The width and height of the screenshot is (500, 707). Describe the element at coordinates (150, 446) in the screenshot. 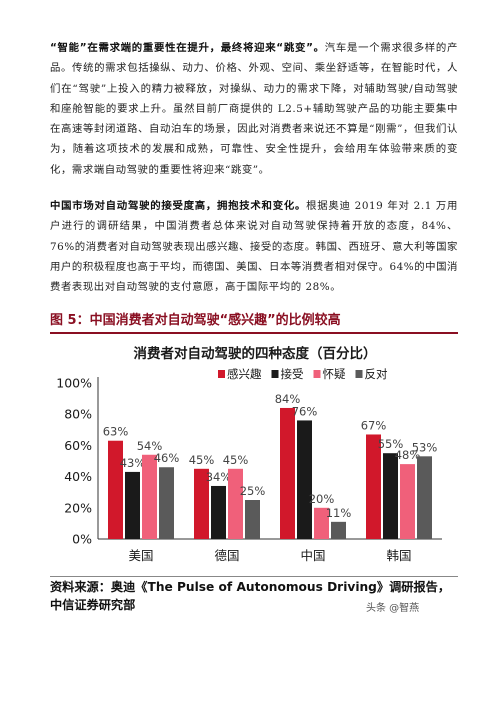

I see `data-label-0-2: 54%` at that location.